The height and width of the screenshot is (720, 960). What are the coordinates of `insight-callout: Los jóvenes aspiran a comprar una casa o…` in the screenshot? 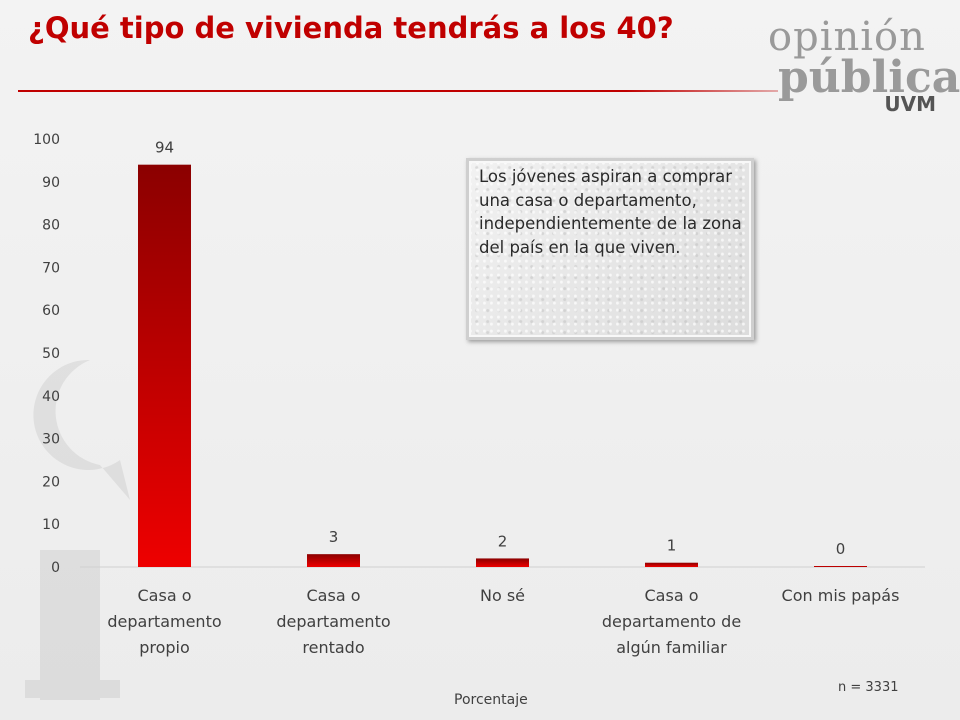 It's located at (610, 249).